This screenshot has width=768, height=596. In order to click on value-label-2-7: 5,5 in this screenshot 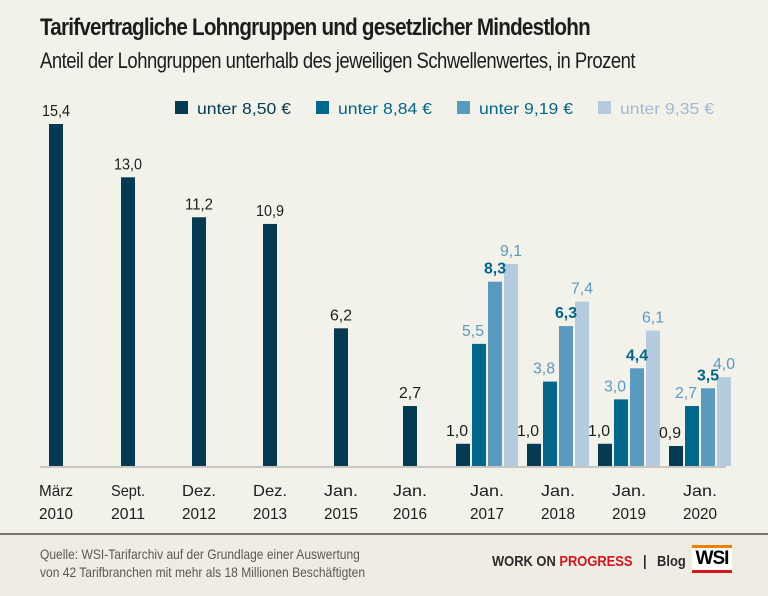, I will do `click(473, 331)`.